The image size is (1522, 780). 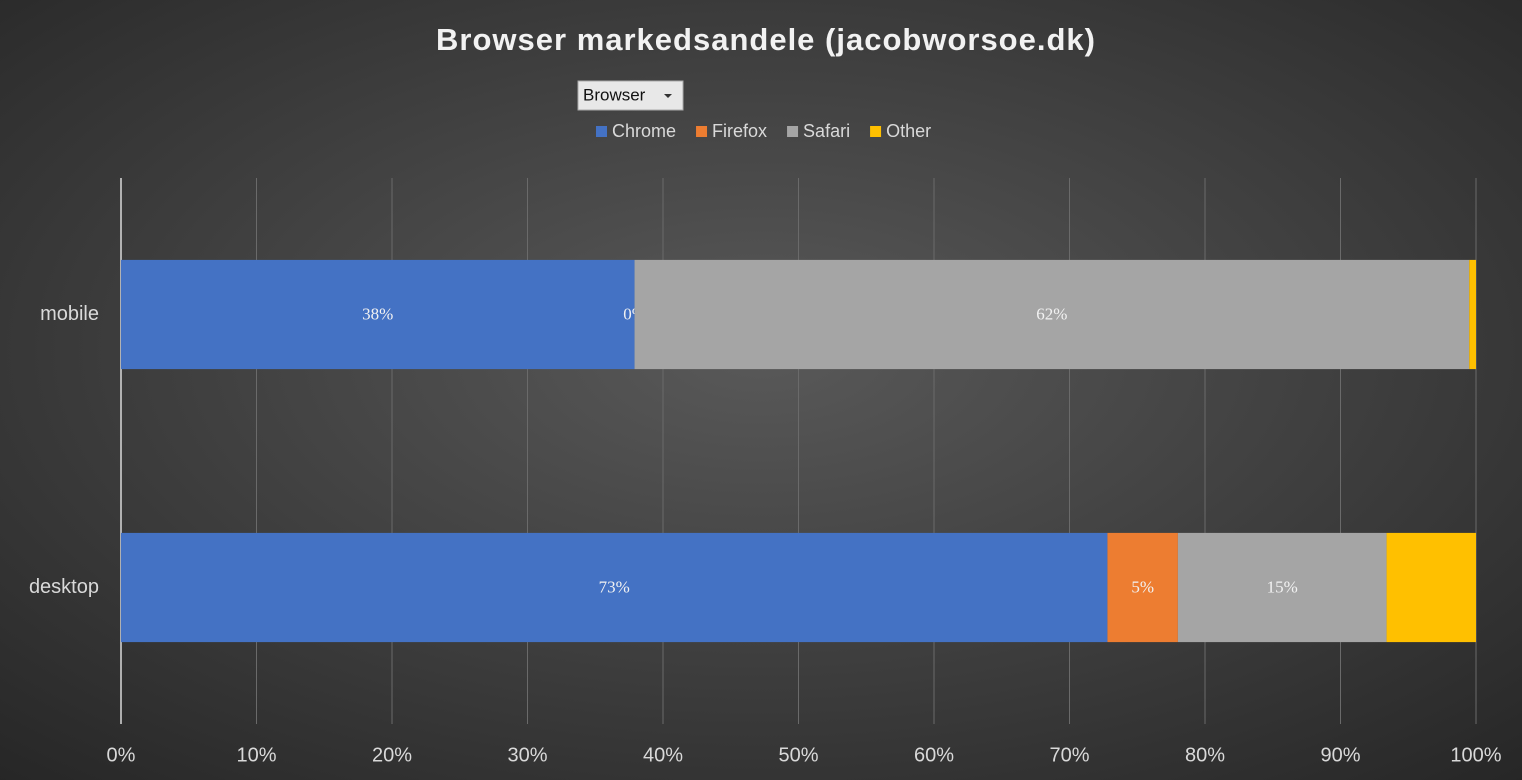 What do you see at coordinates (1475, 755) in the screenshot?
I see `x-tick-label: 100%` at bounding box center [1475, 755].